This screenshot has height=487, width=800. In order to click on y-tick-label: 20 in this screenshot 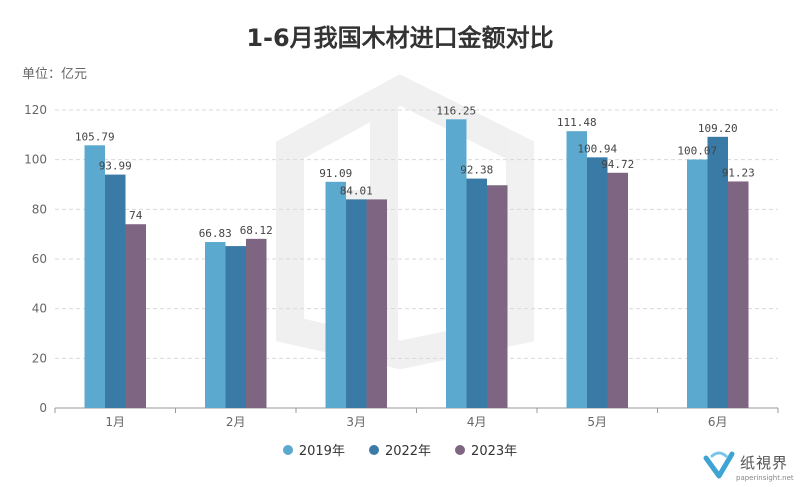, I will do `click(39, 358)`.